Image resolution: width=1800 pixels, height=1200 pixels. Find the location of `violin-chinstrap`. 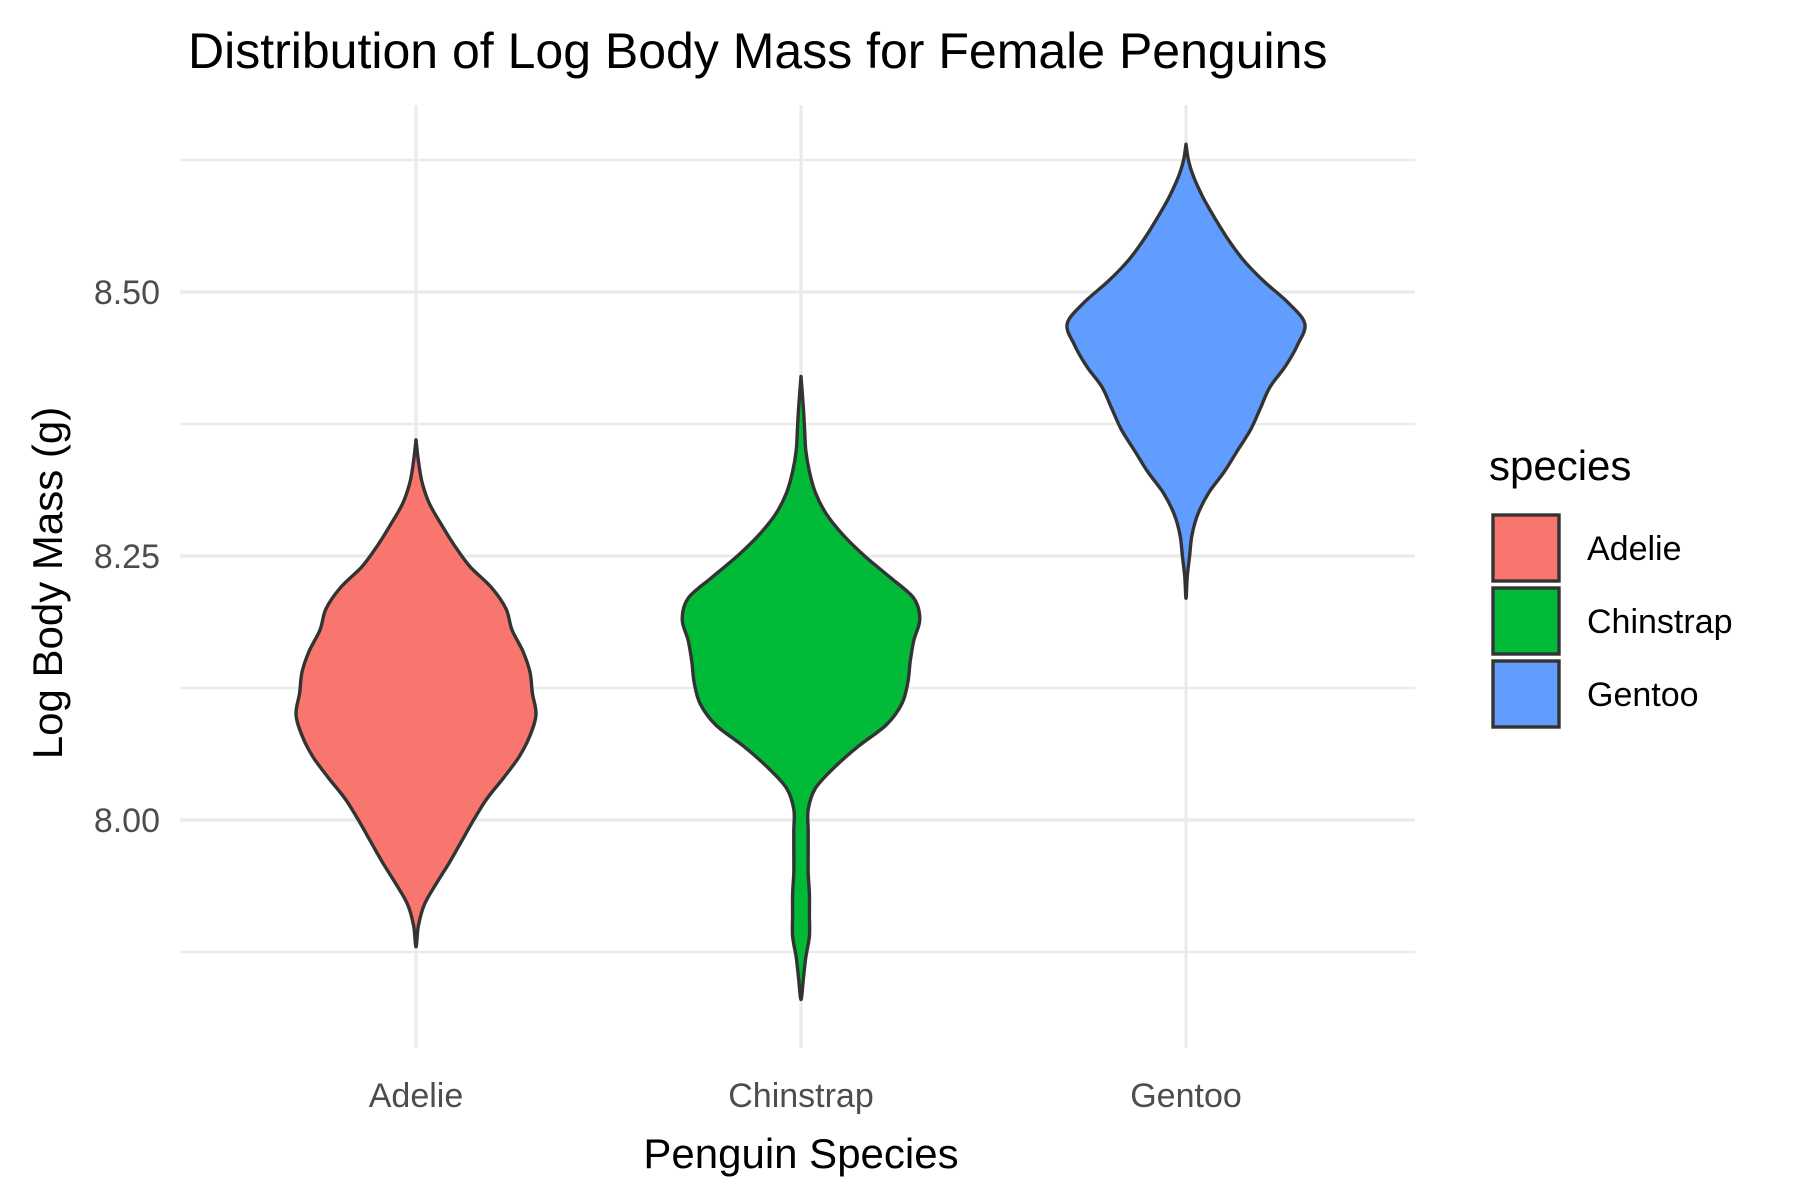

violin-chinstrap is located at coordinates (801, 688).